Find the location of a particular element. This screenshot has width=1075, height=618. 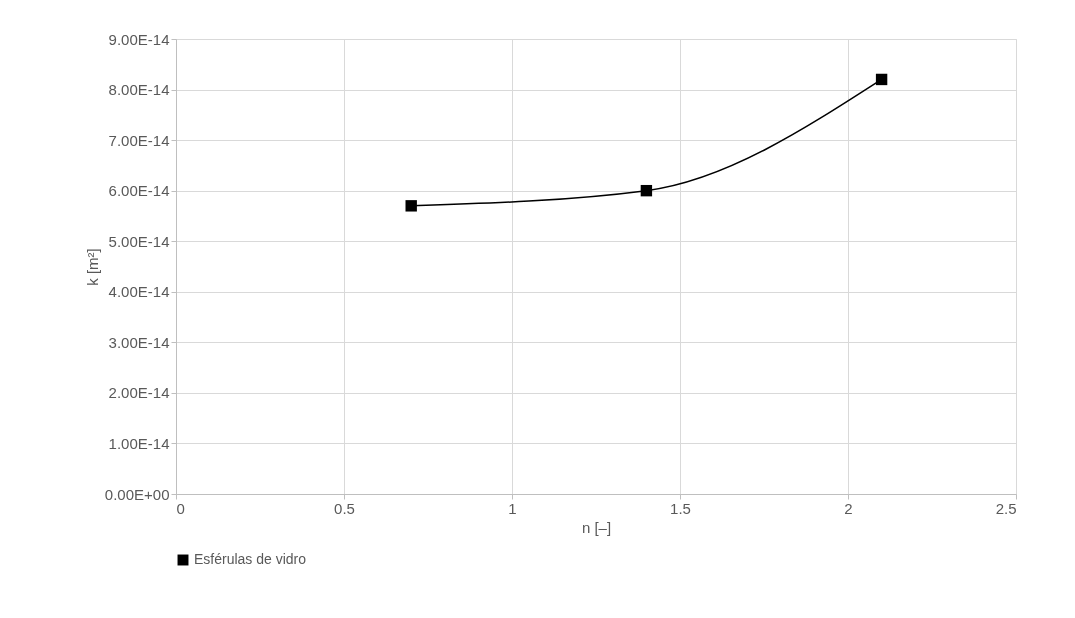

y-tick-label: 0.00E+00 is located at coordinates (137, 494).